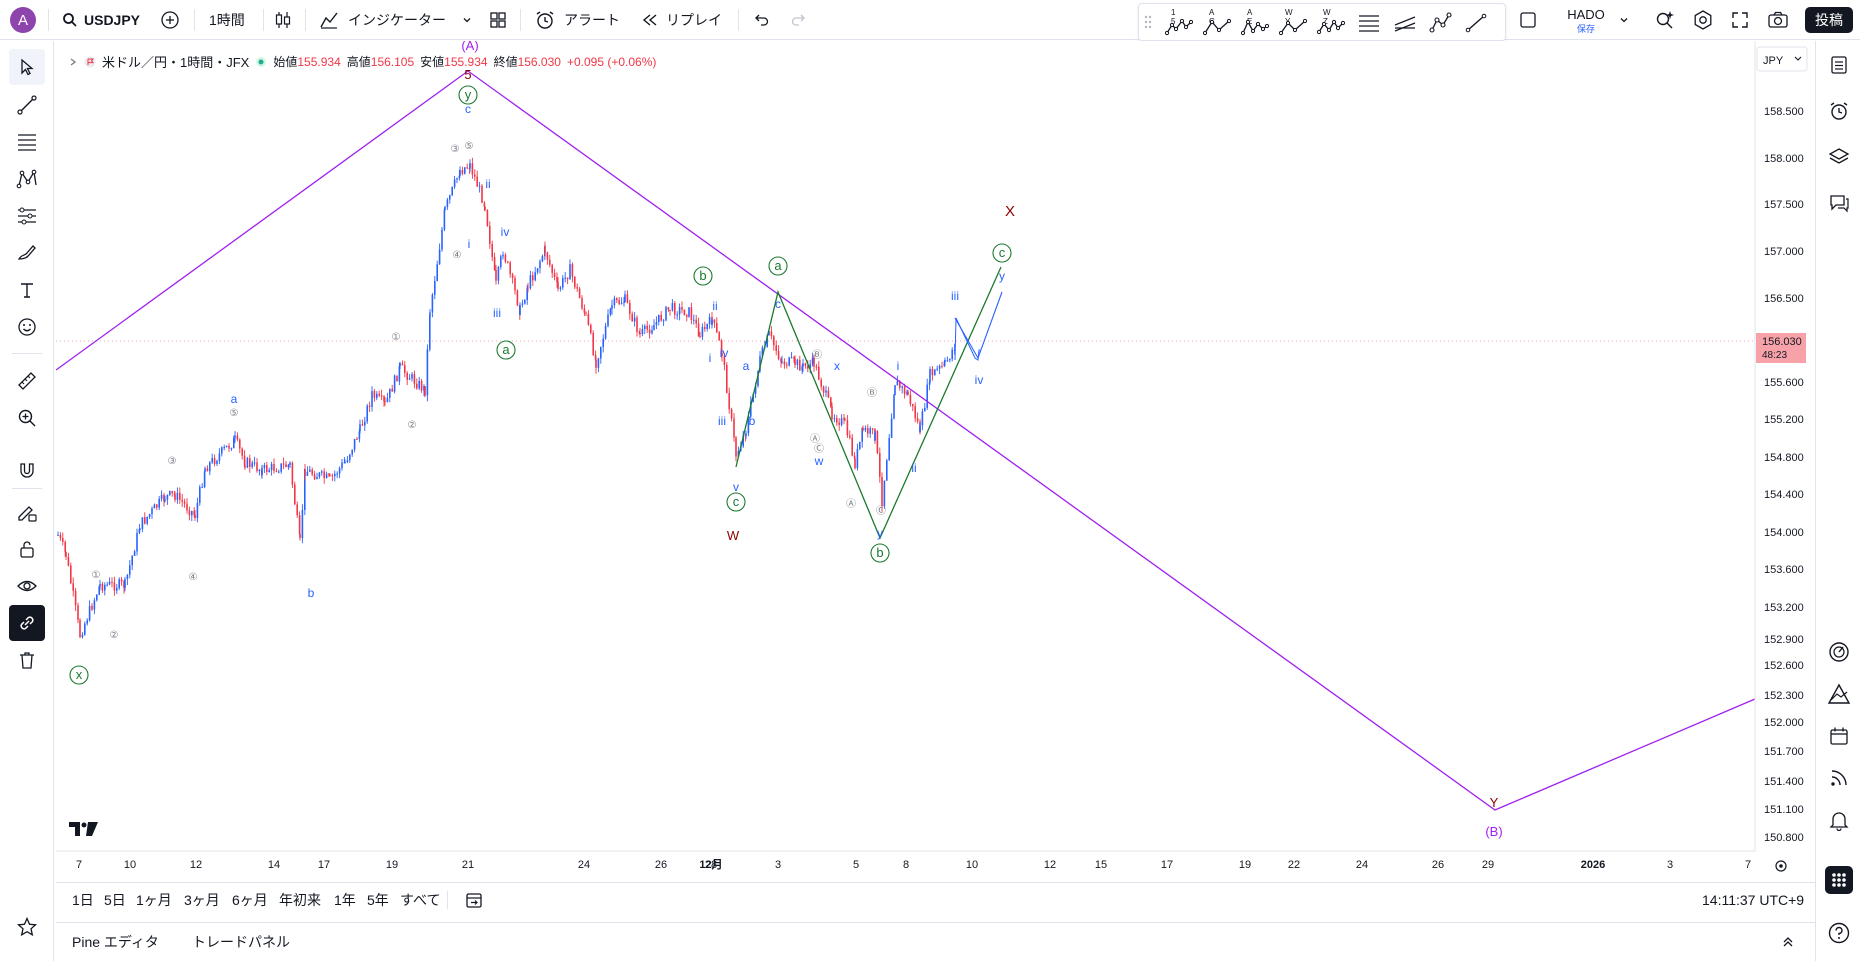 The width and height of the screenshot is (1860, 961). I want to click on help-button, so click(1839, 933).